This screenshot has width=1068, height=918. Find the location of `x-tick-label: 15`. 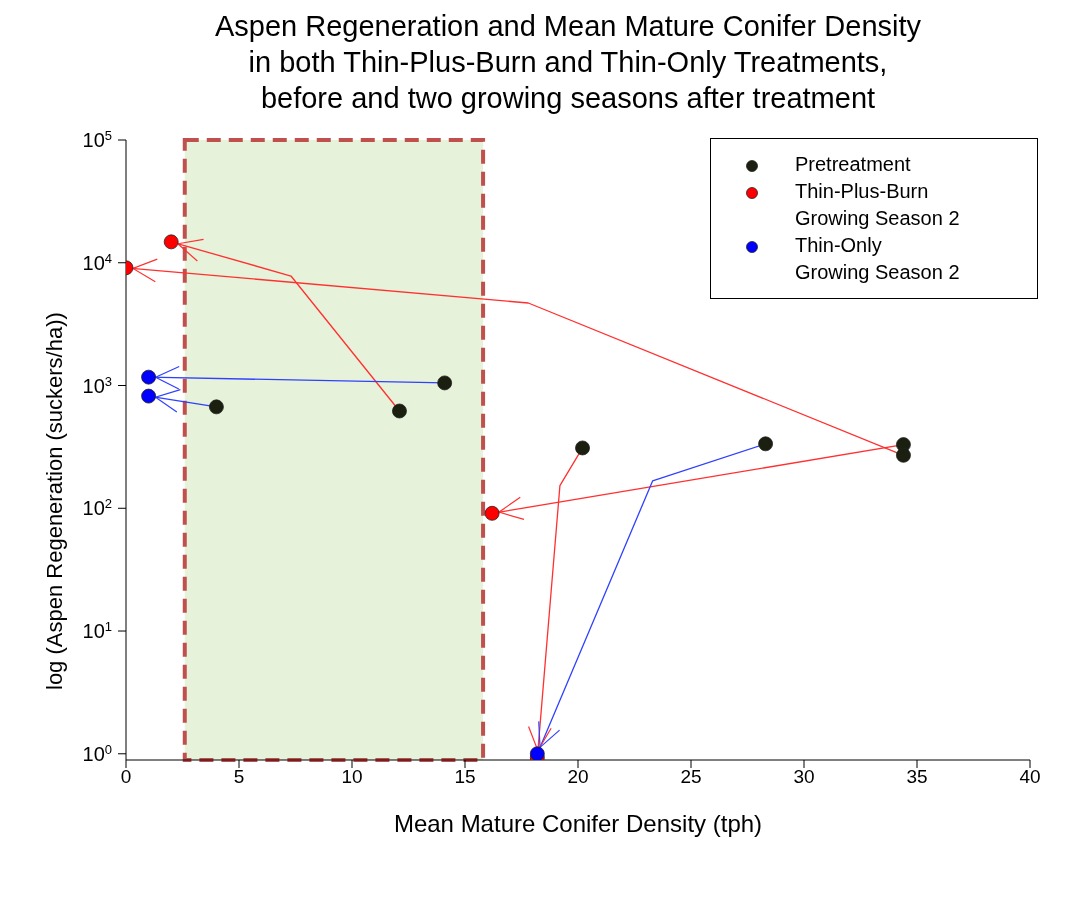

x-tick-label: 15 is located at coordinates (465, 777).